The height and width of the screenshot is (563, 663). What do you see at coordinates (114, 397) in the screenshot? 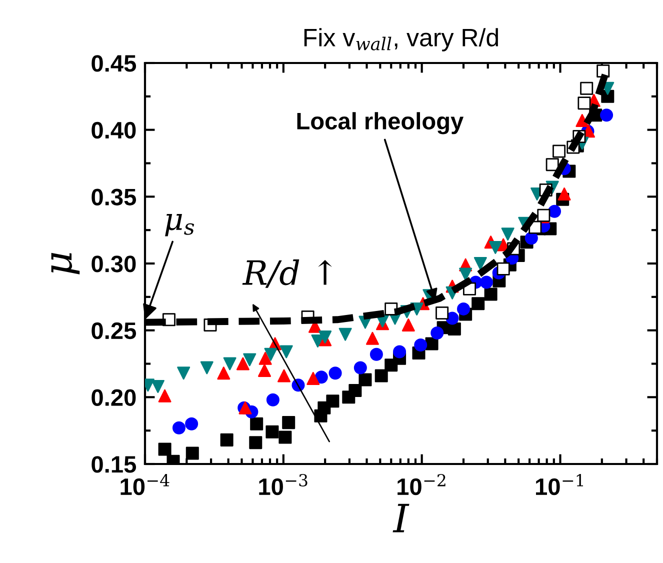
I see `y-tick-label: 0.20` at bounding box center [114, 397].